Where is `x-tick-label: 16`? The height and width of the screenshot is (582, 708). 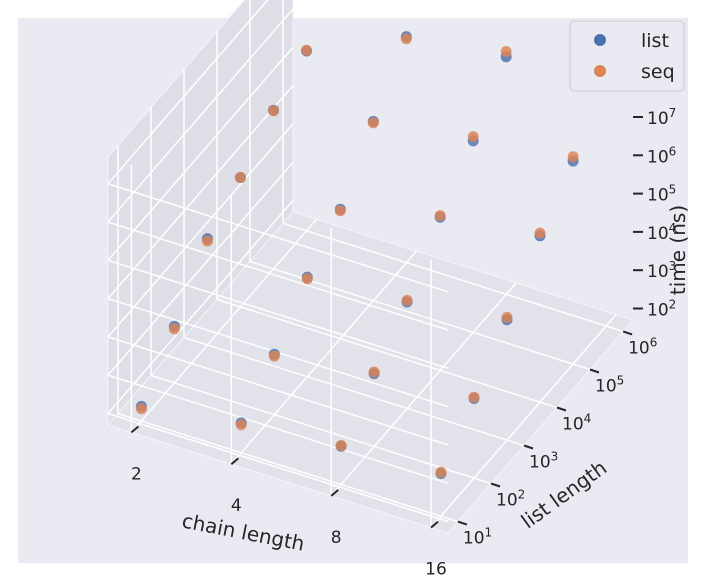
x-tick-label: 16 is located at coordinates (436, 570).